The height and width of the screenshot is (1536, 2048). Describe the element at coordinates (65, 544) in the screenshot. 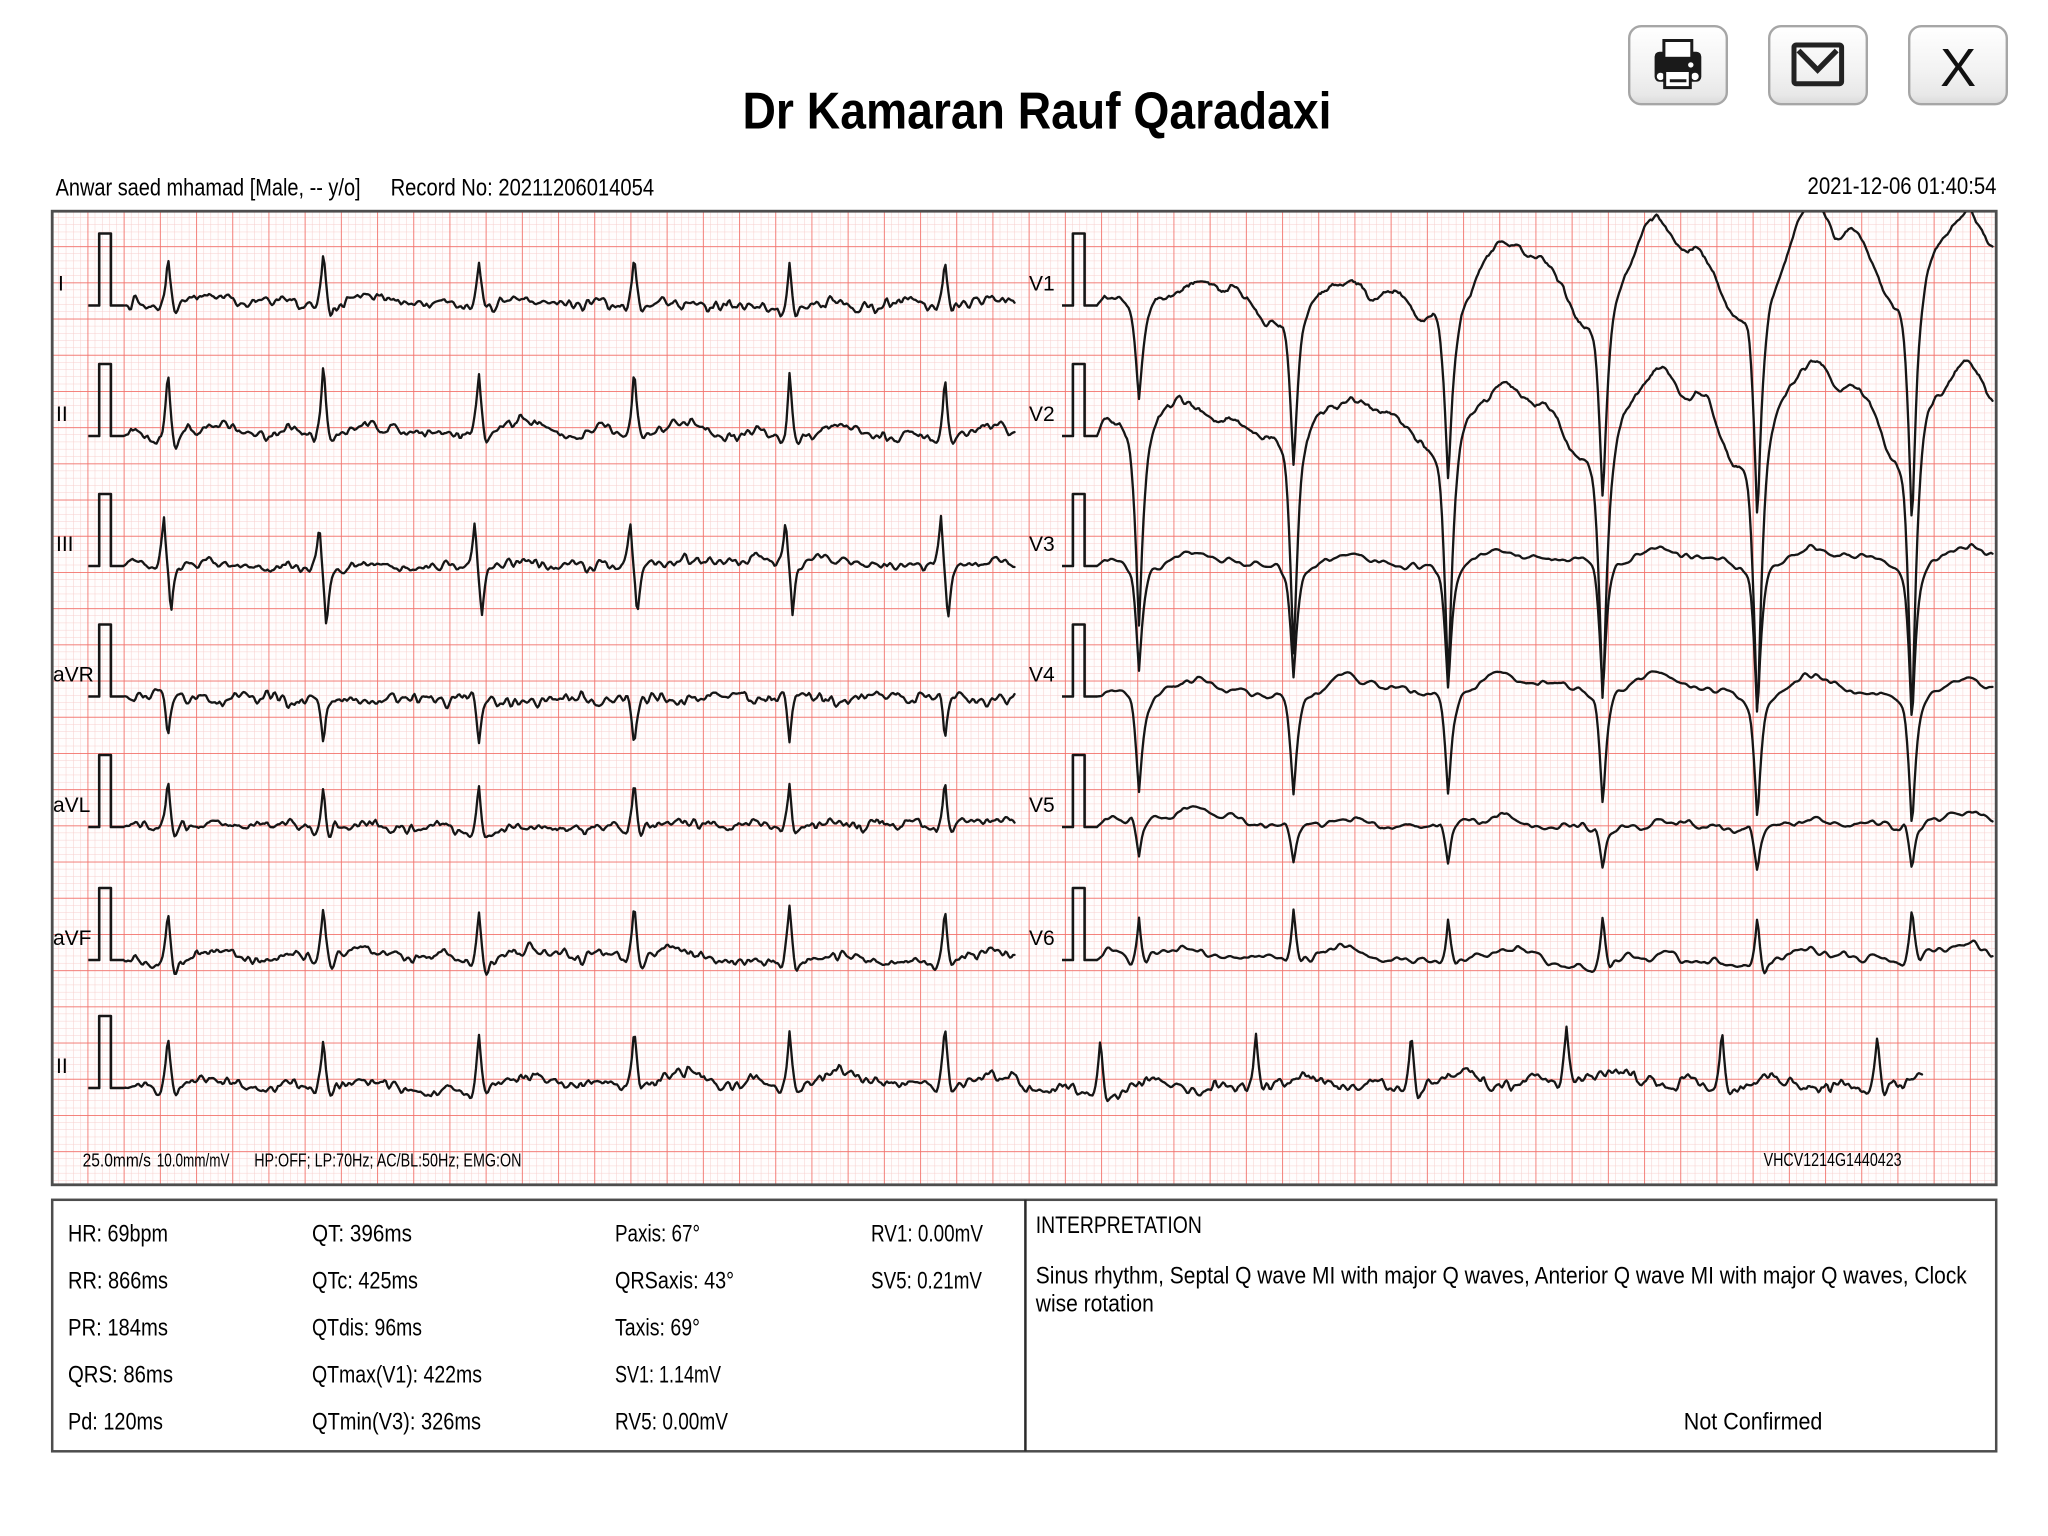

I see `svg-text: III` at that location.